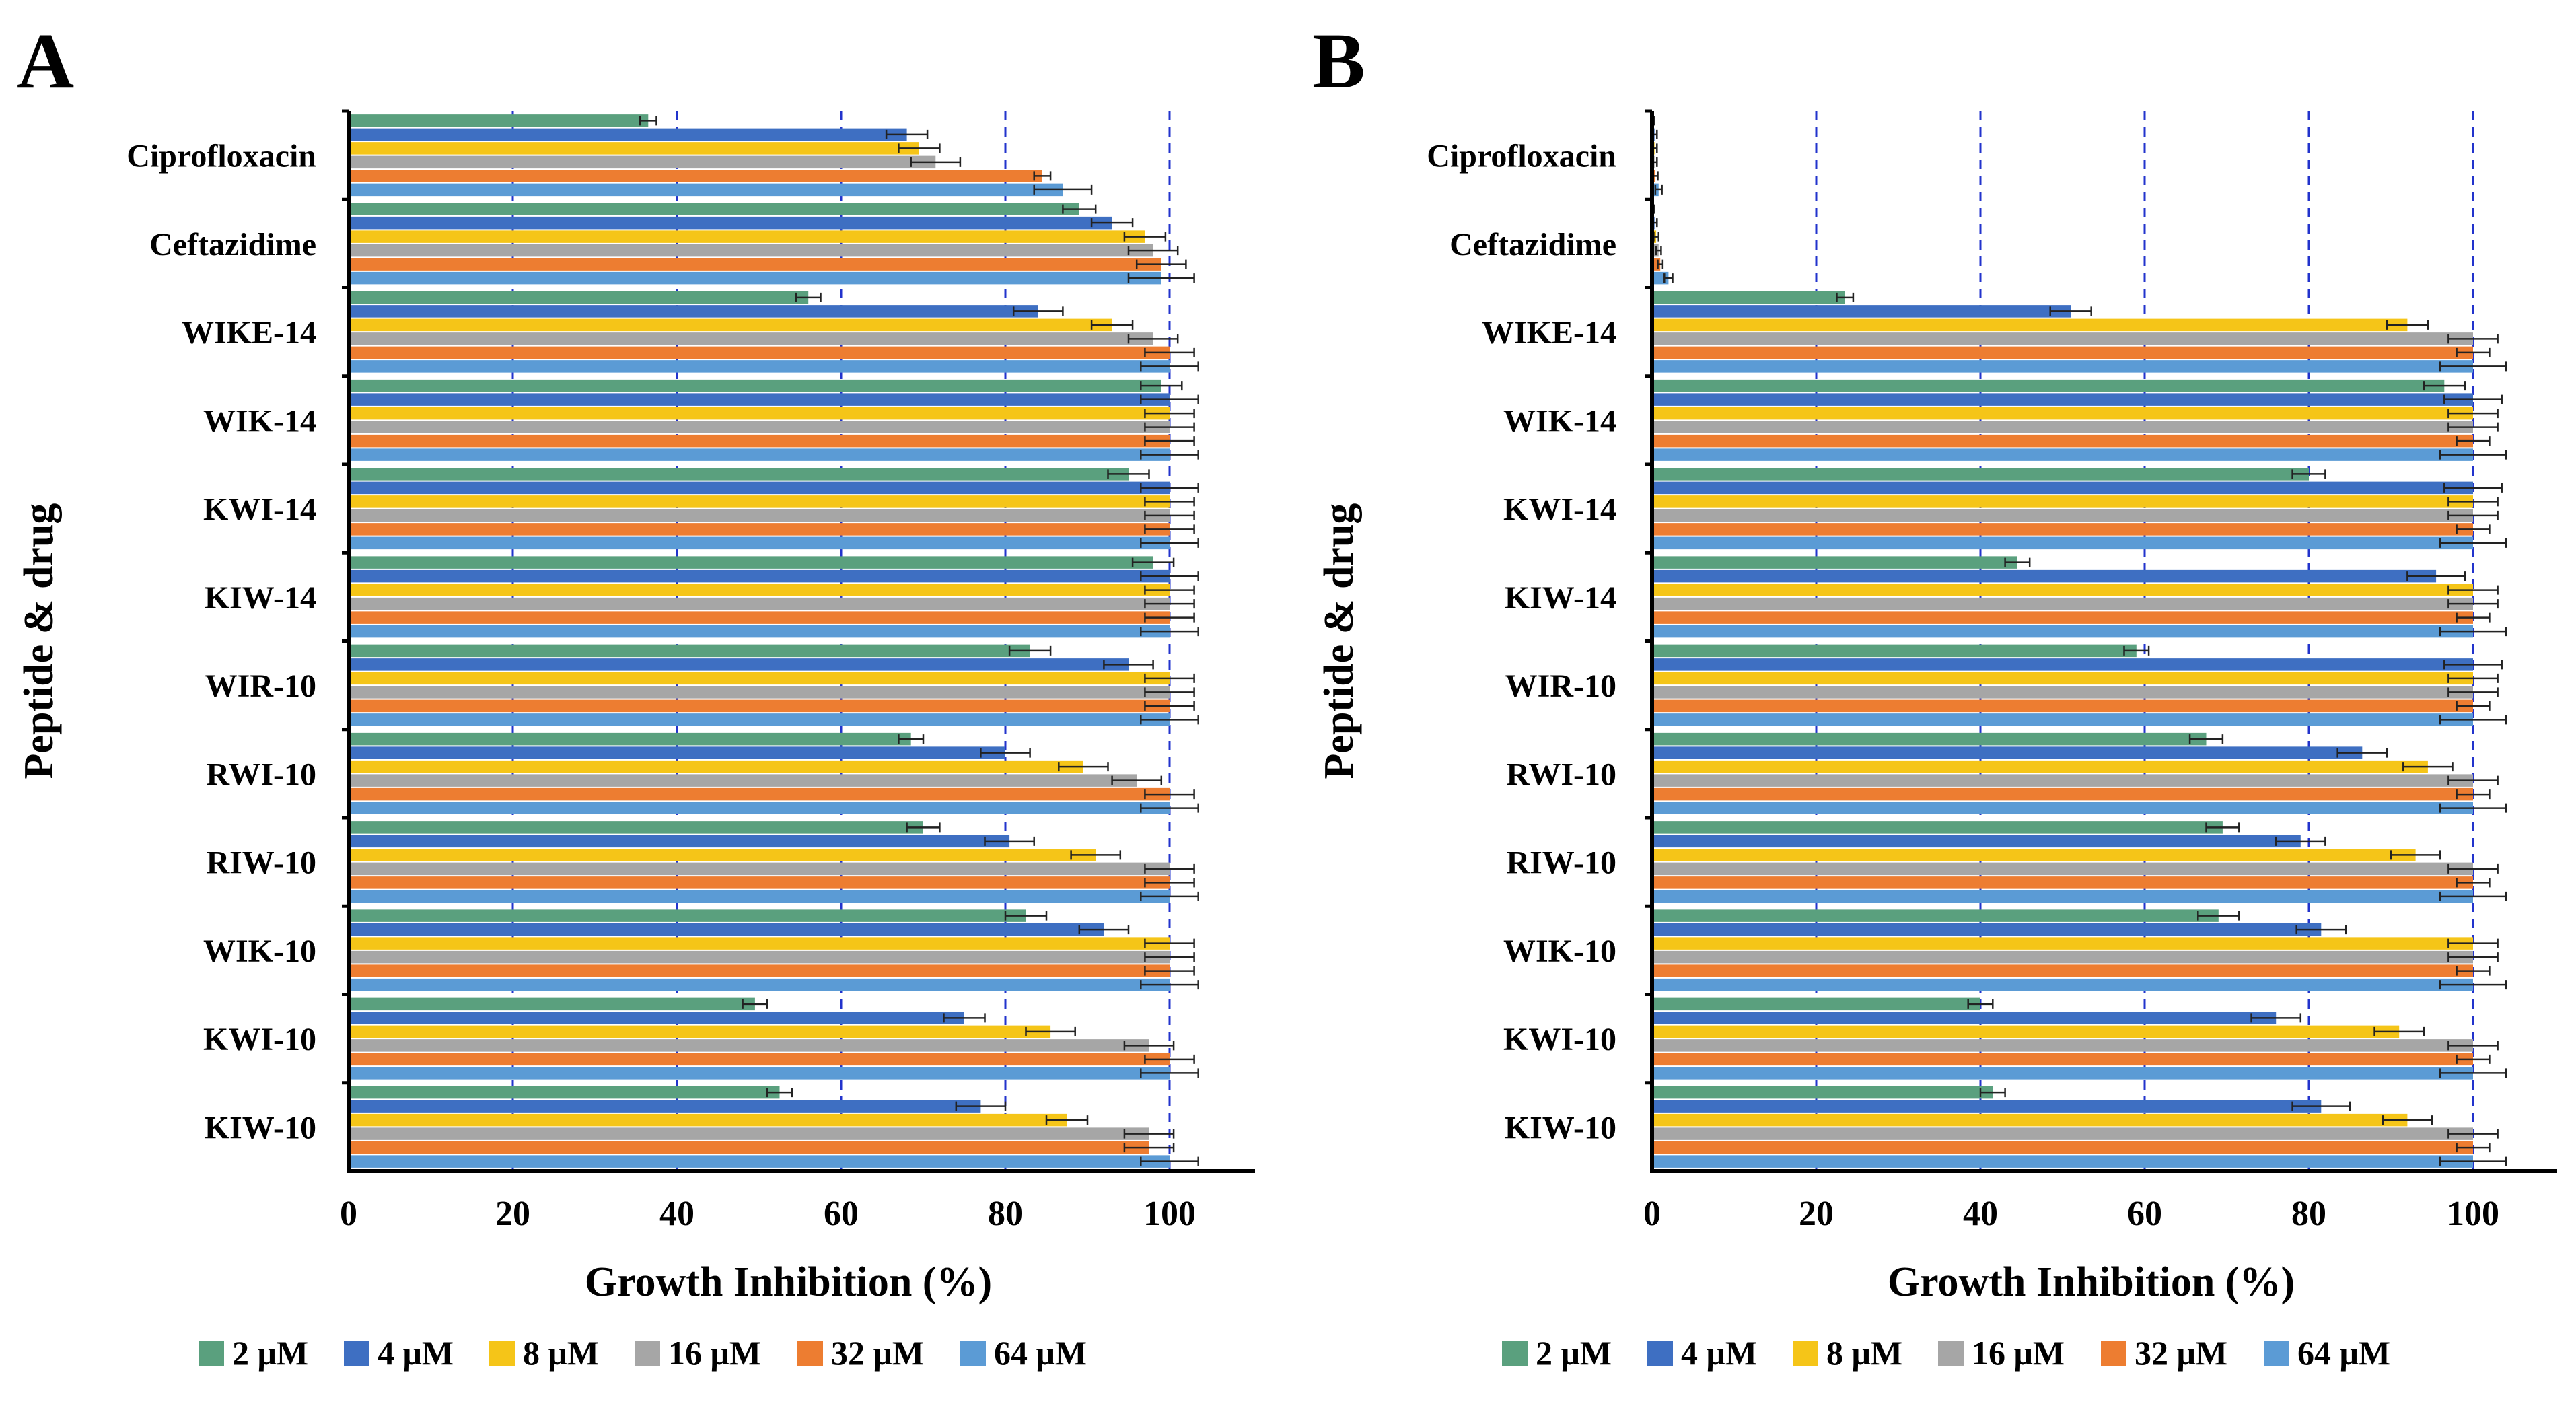  What do you see at coordinates (1560, 598) in the screenshot?
I see `category-label-b-5: KIW-14` at bounding box center [1560, 598].